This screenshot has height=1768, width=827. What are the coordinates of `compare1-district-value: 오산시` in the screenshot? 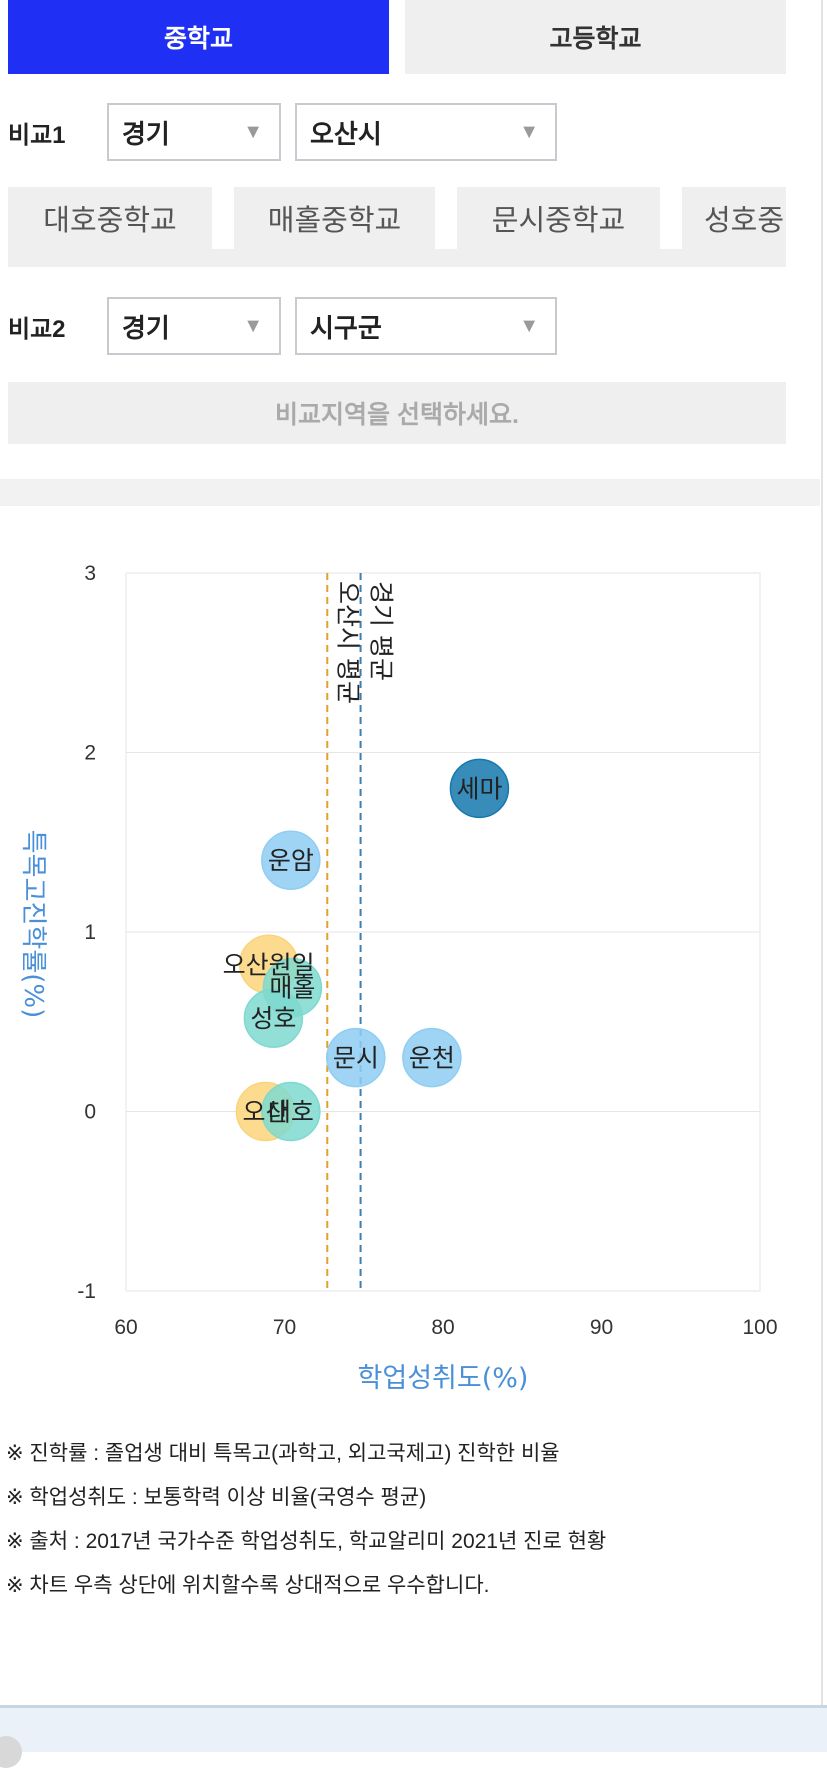 It's located at (346, 133).